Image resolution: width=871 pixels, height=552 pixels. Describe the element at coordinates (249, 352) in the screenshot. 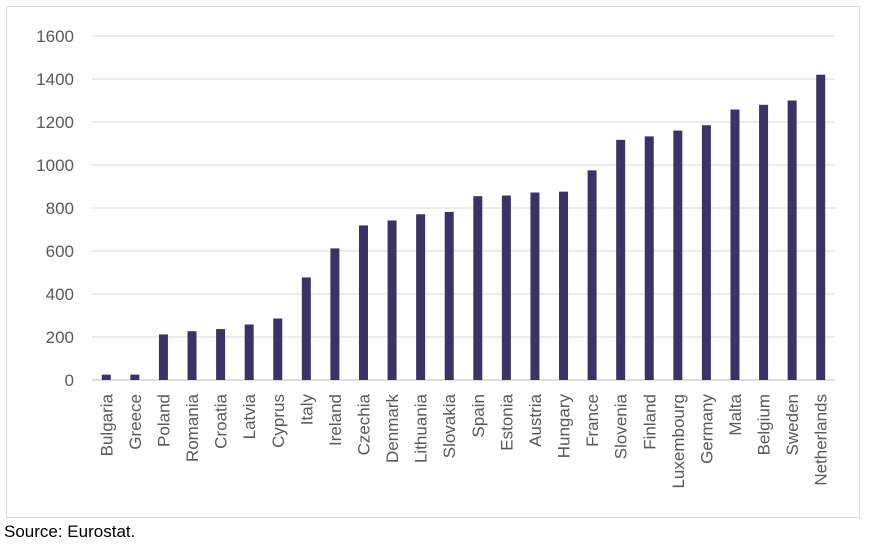

I see `bar-latvia` at that location.